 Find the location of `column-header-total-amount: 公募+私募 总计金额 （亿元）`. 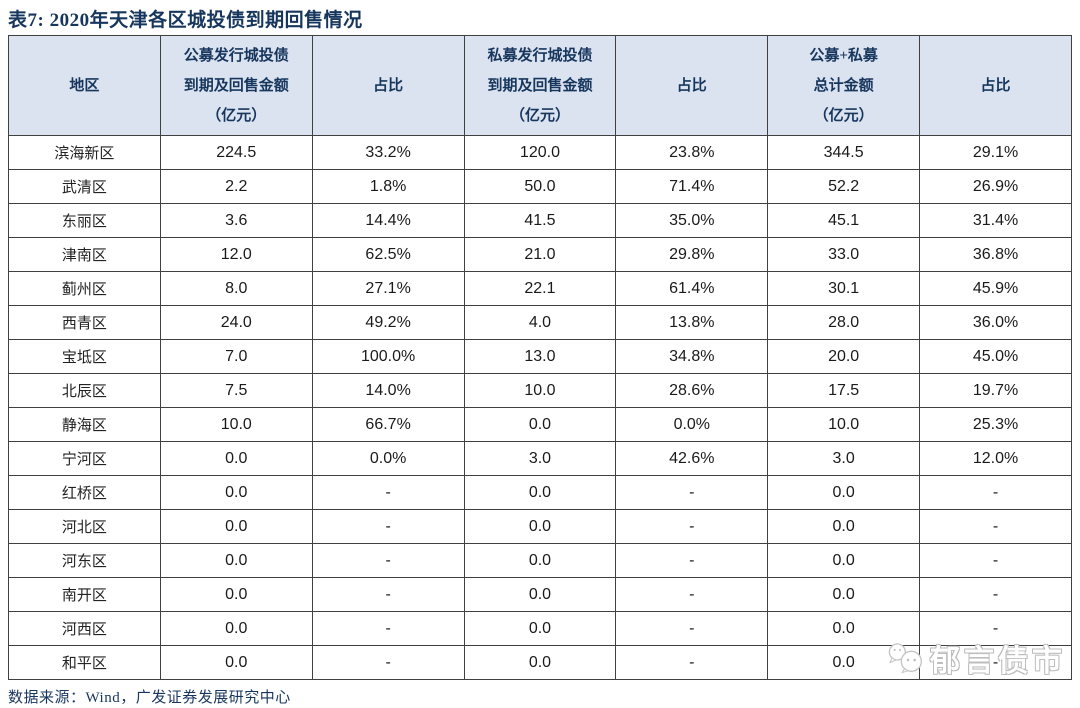

column-header-total-amount: 公募+私募 总计金额 （亿元） is located at coordinates (844, 85).